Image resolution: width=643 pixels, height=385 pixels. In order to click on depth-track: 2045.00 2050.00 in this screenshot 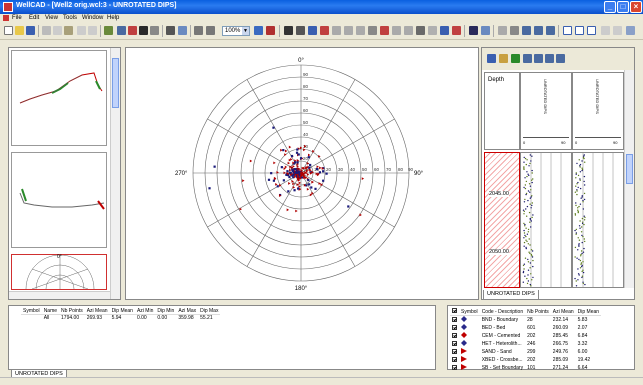, I will do `click(502, 220)`.